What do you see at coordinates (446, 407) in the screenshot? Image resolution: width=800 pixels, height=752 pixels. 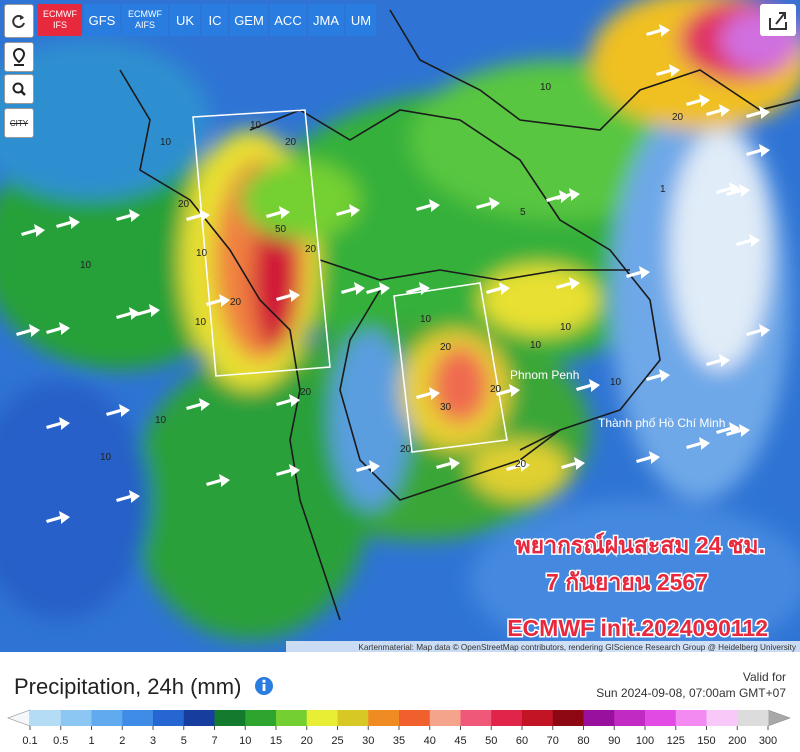 I see `contour-label: 30` at bounding box center [446, 407].